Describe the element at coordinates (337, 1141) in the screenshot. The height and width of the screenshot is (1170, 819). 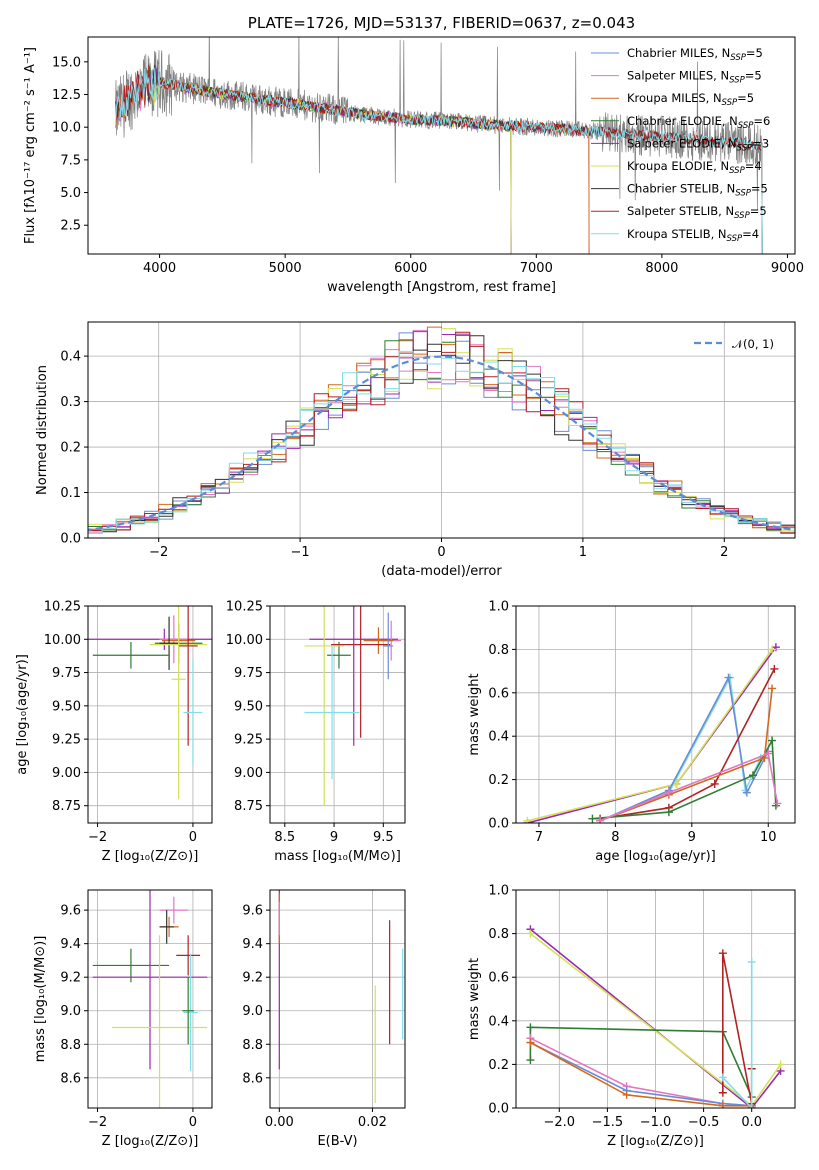
I see `x-axis-label: E(B-V)` at that location.